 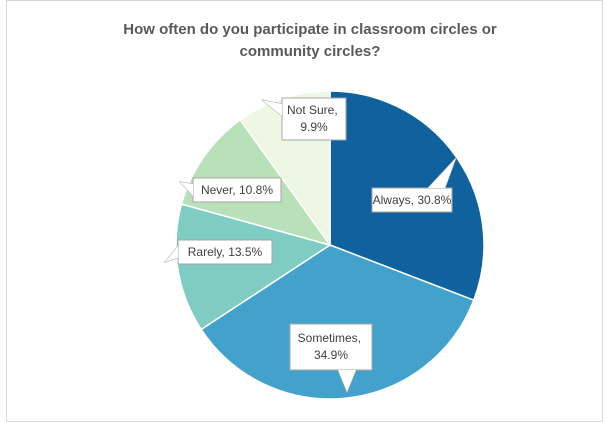 What do you see at coordinates (331, 338) in the screenshot?
I see `label-line: Sometimes,` at bounding box center [331, 338].